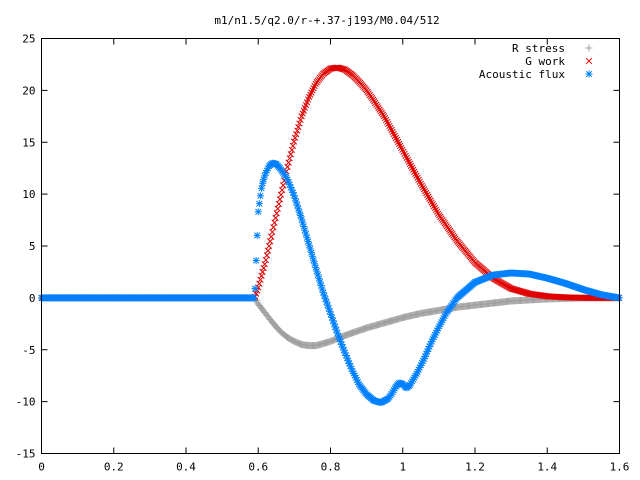 The height and width of the screenshot is (480, 640). Describe the element at coordinates (620, 467) in the screenshot. I see `x-tick-label: 1.6` at that location.